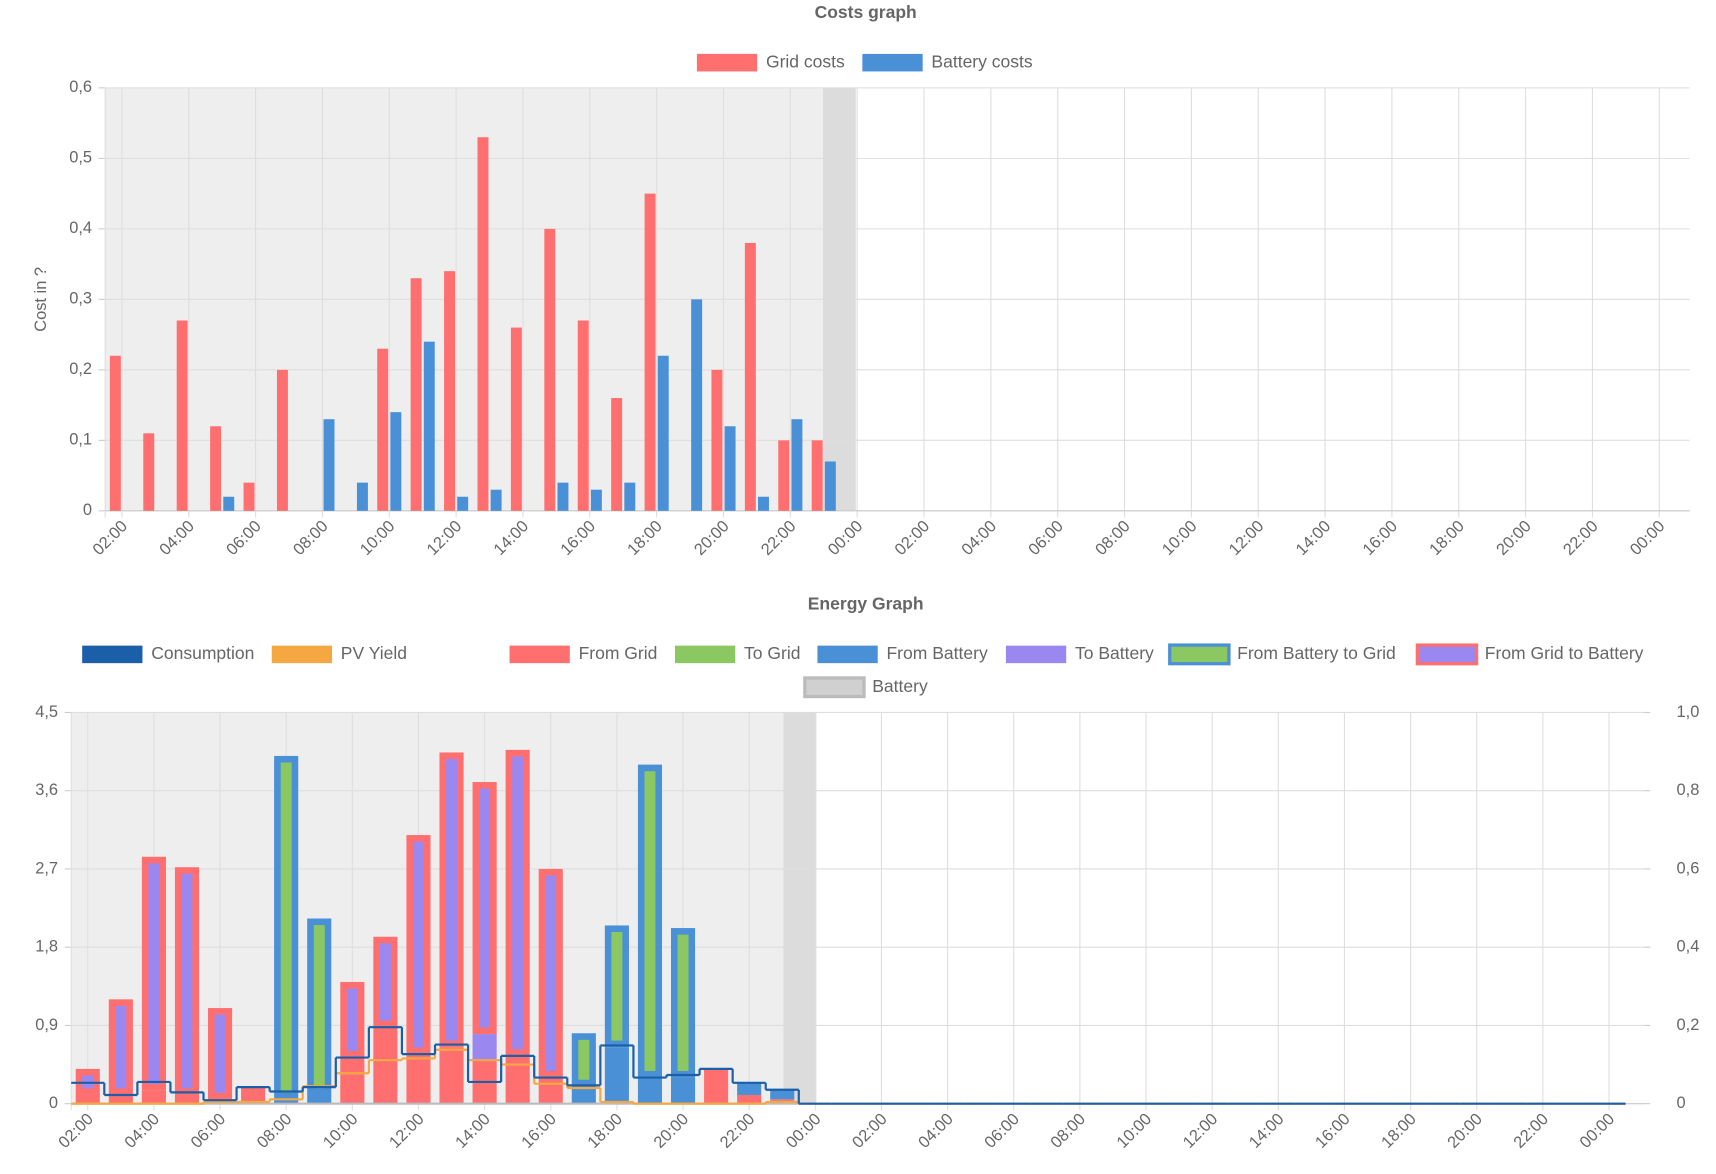 The width and height of the screenshot is (1716, 1174). What do you see at coordinates (900, 686) in the screenshot?
I see `legend-label: Battery` at bounding box center [900, 686].